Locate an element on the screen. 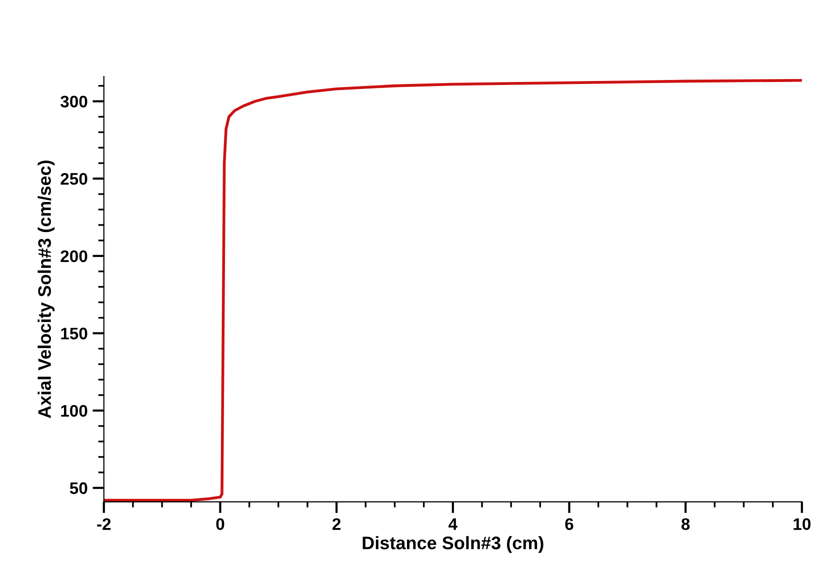 The width and height of the screenshot is (831, 567). y-axis-title: Axial Velocity Soln#3 (cm/sec) is located at coordinates (46, 289).